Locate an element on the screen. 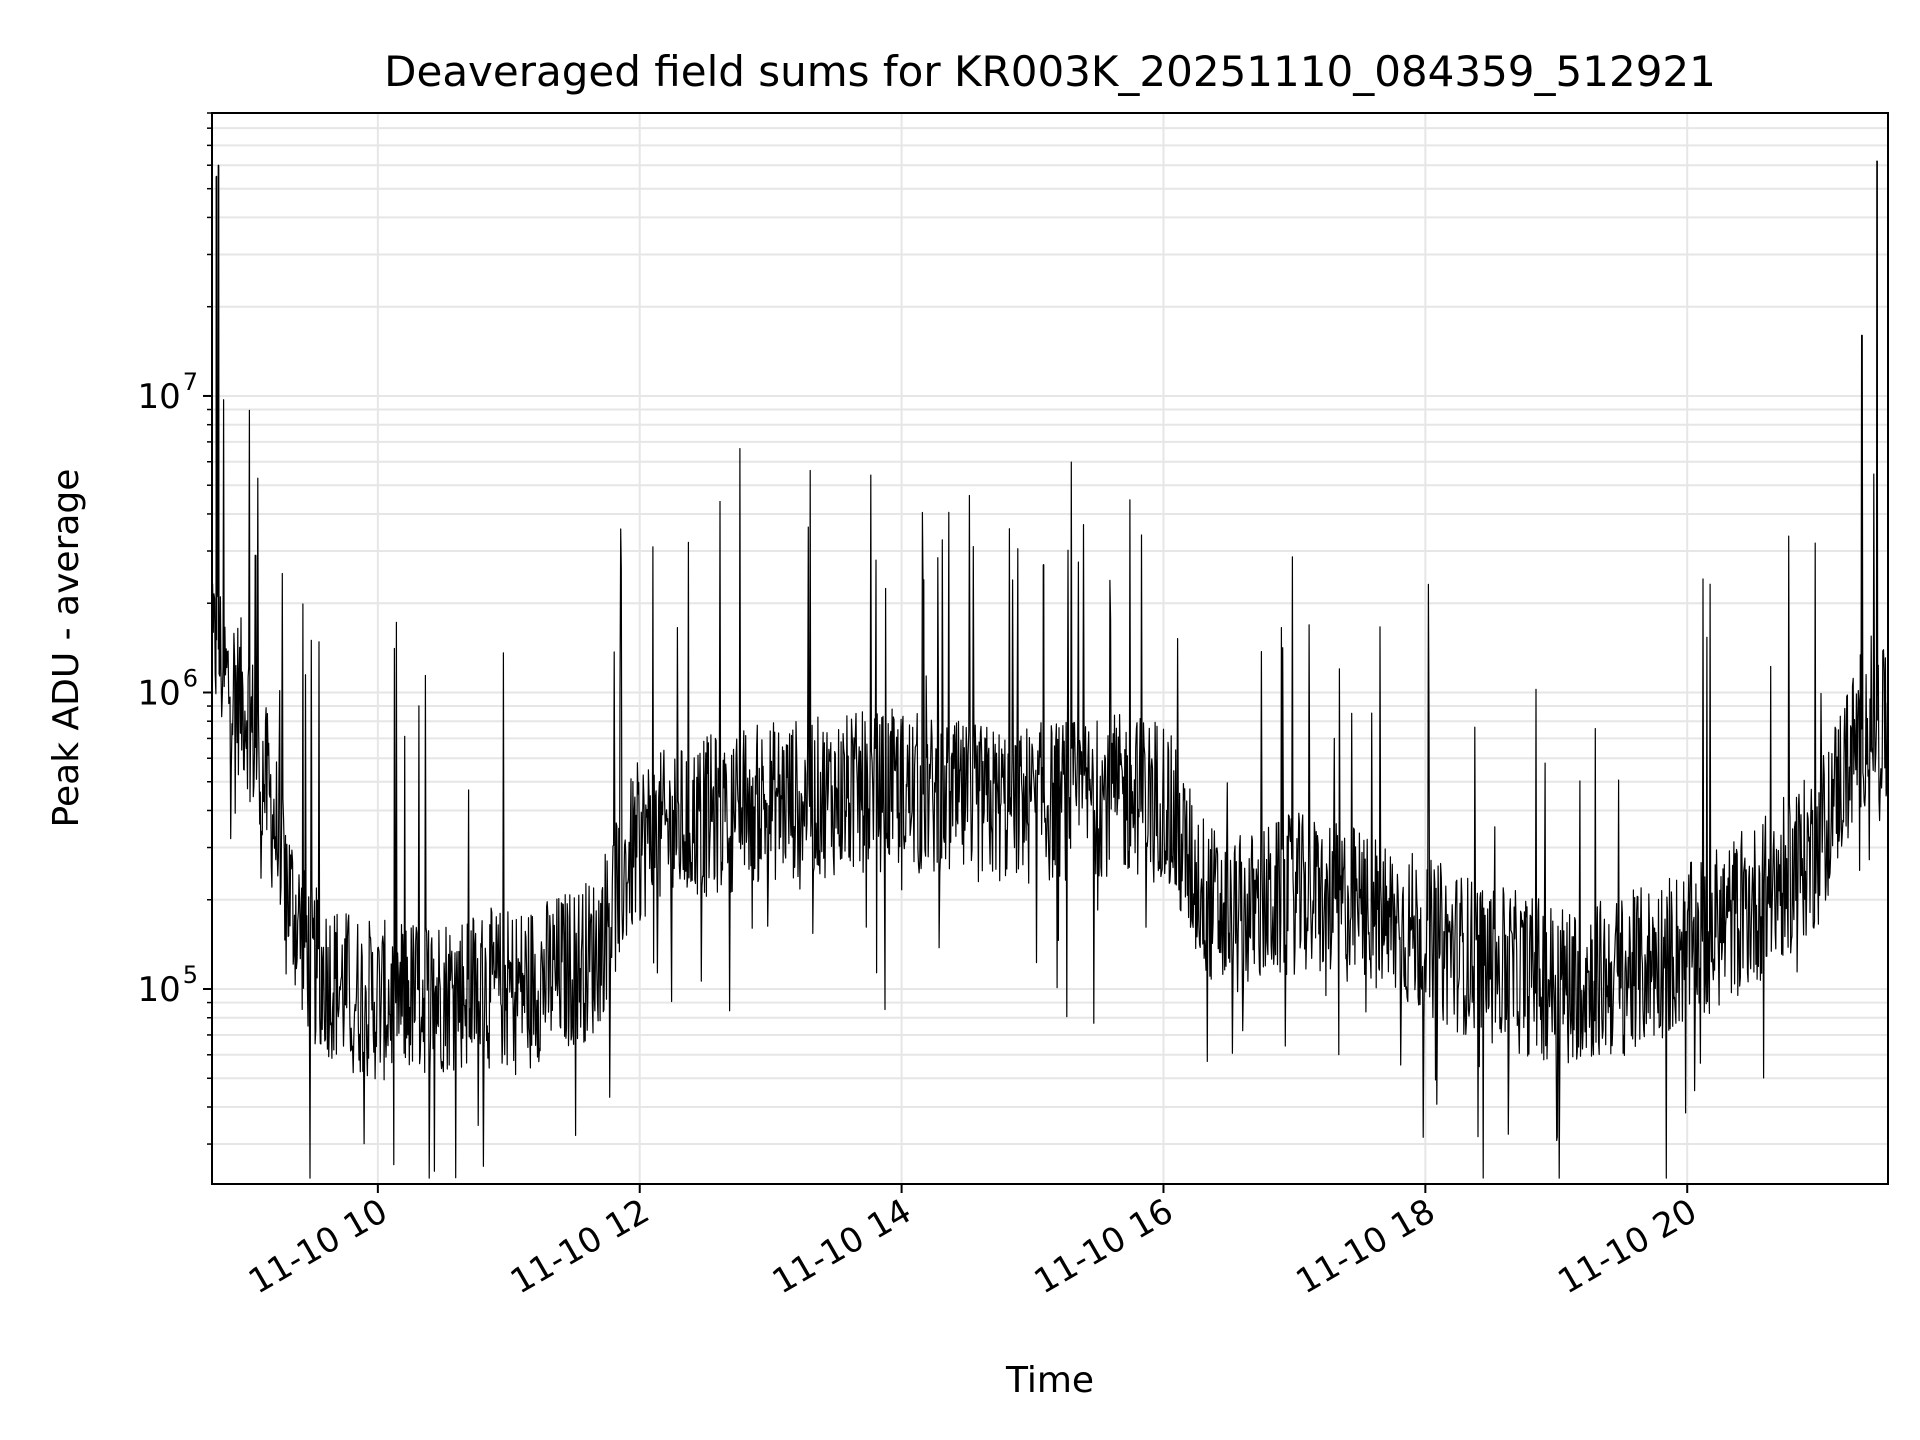 Image resolution: width=1920 pixels, height=1440 pixels. y-tick-label-exponent: 5 is located at coordinates (190, 975).